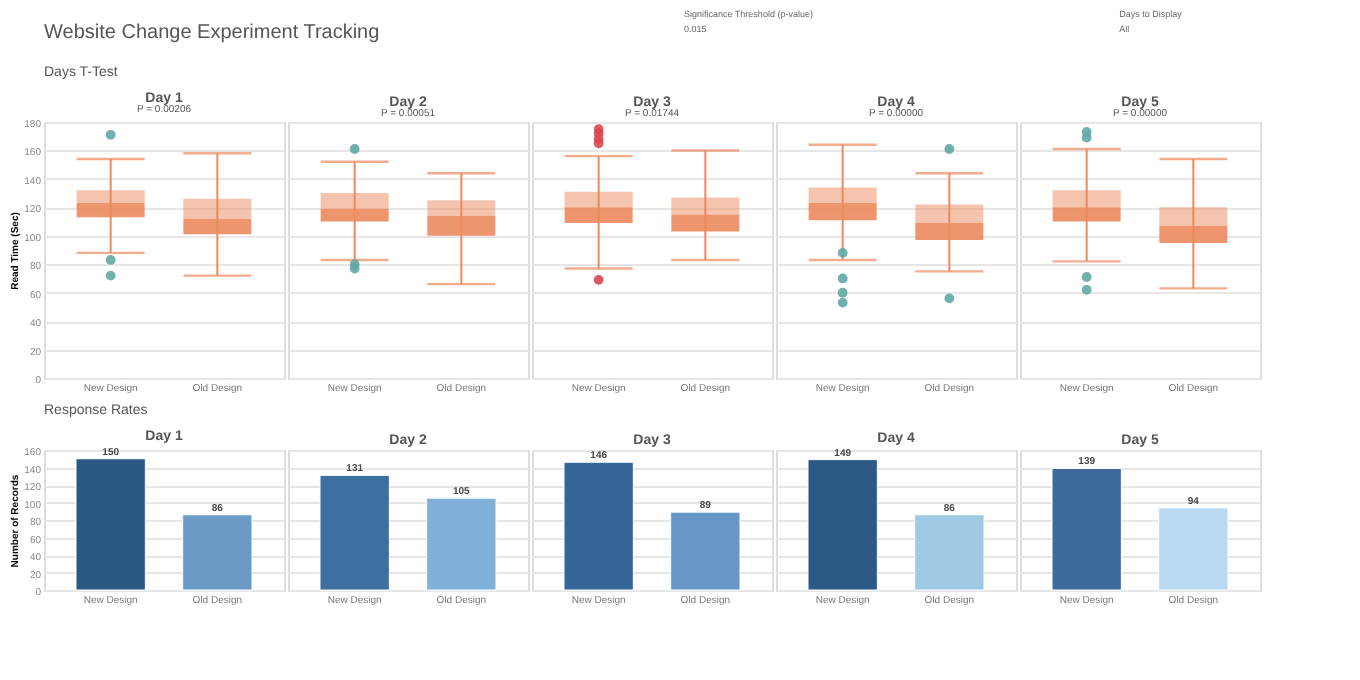 The height and width of the screenshot is (680, 1360). I want to click on text: Website Change Experiment Tracking, so click(212, 33).